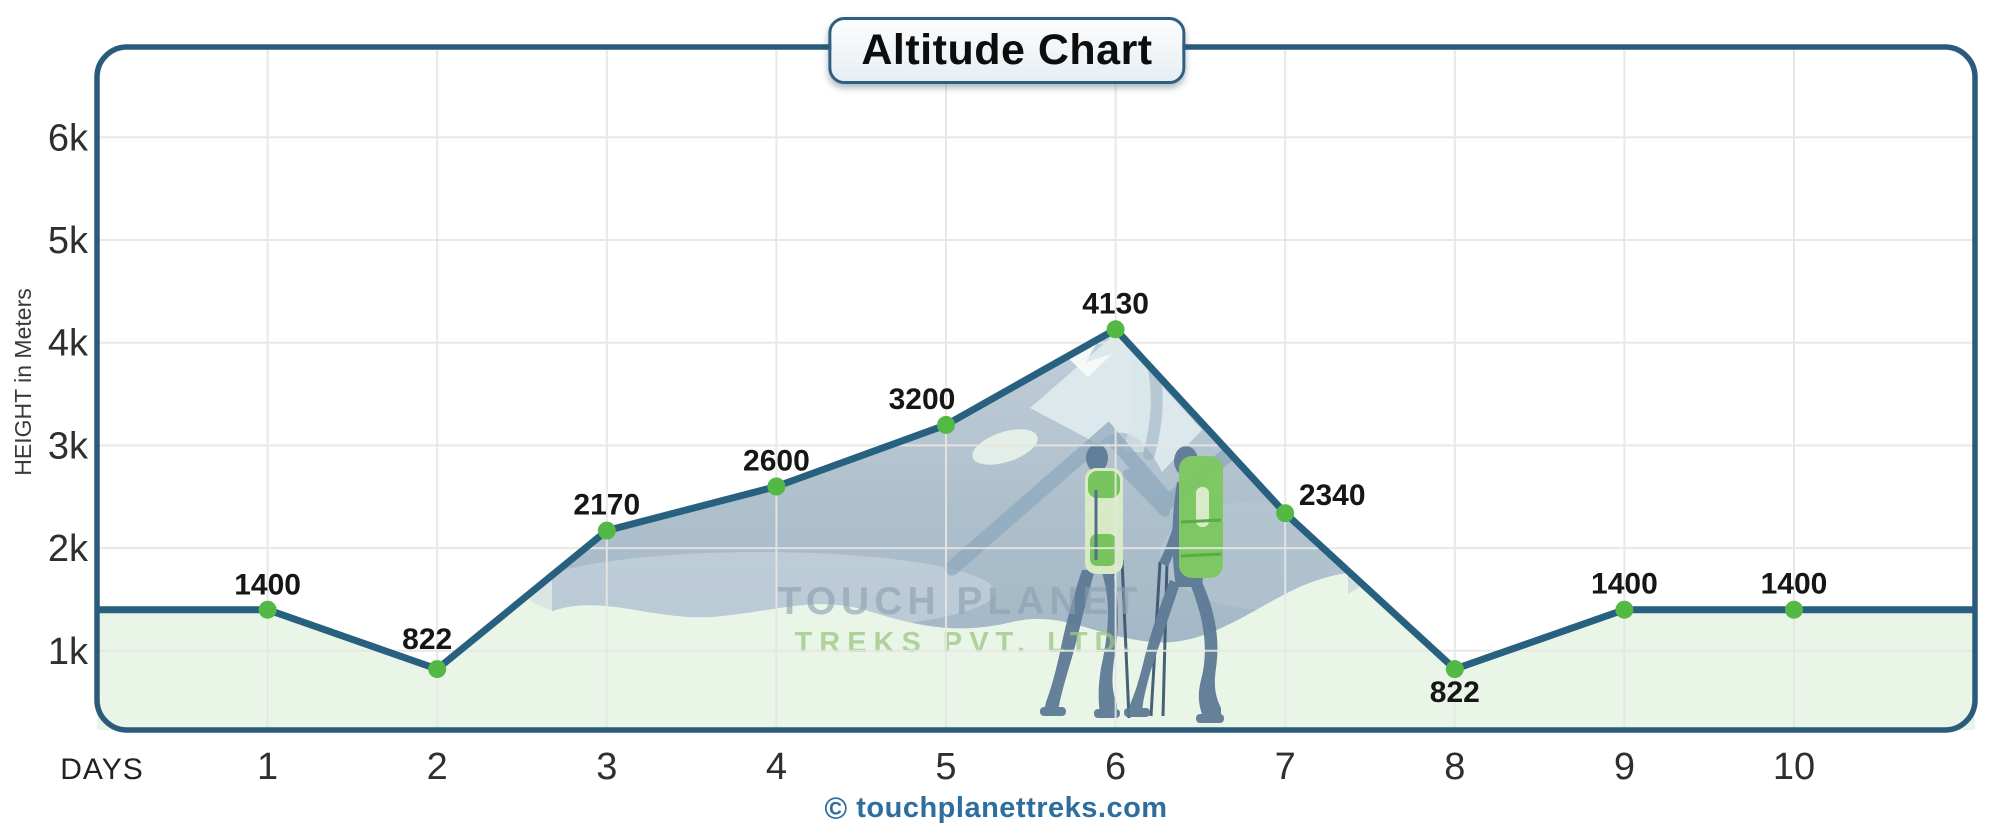 Image resolution: width=1992 pixels, height=834 pixels. Describe the element at coordinates (606, 505) in the screenshot. I see `point-label: 2170` at that location.